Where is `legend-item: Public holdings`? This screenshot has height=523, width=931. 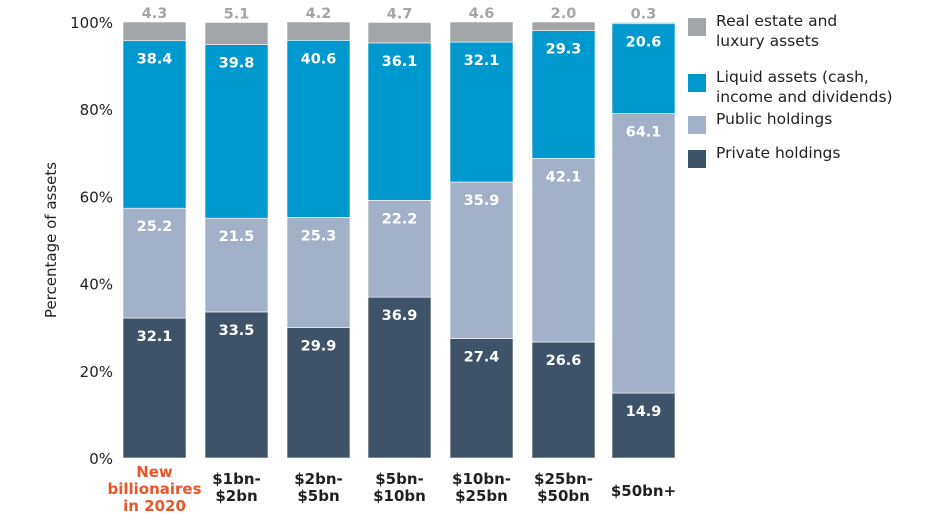 legend-item: Public holdings is located at coordinates (760, 122).